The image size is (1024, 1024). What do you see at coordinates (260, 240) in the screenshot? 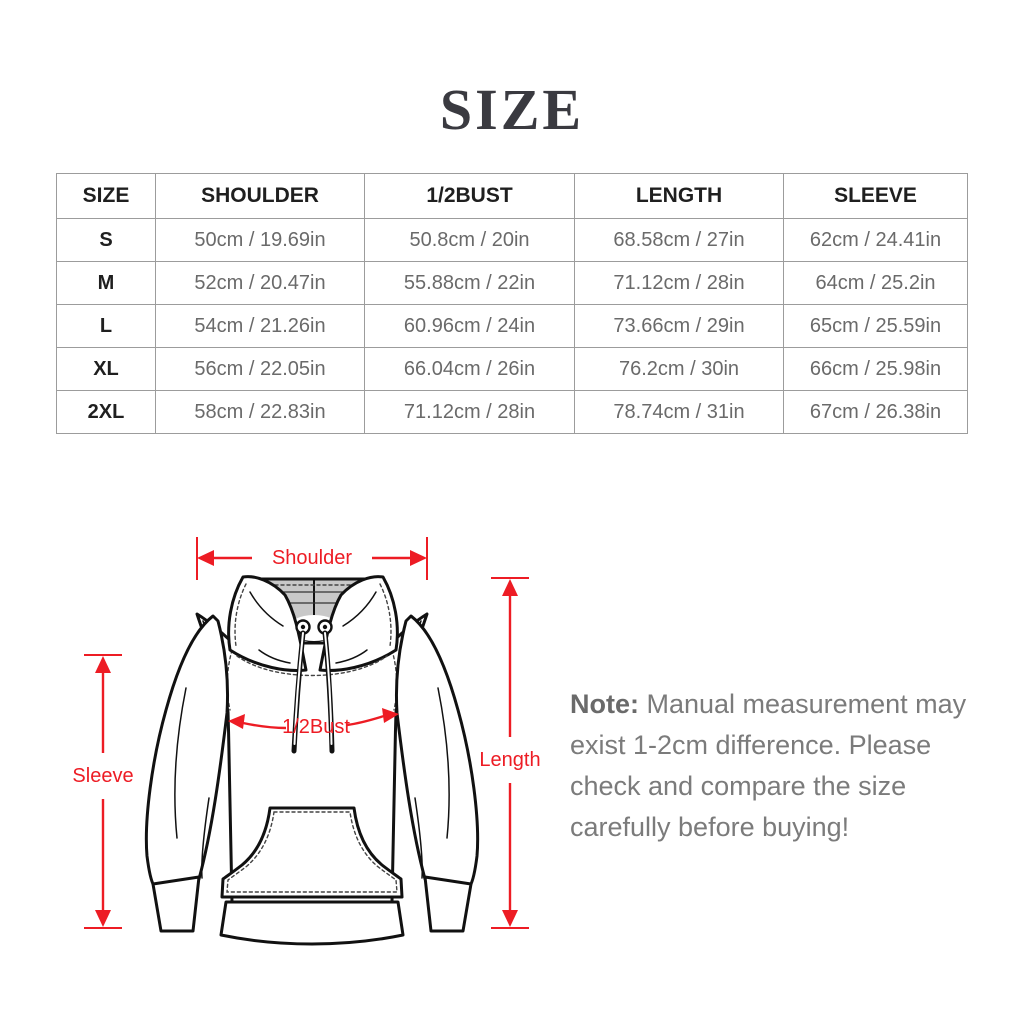
I see `cell-shoulder: 50cm / 19.69in` at bounding box center [260, 240].